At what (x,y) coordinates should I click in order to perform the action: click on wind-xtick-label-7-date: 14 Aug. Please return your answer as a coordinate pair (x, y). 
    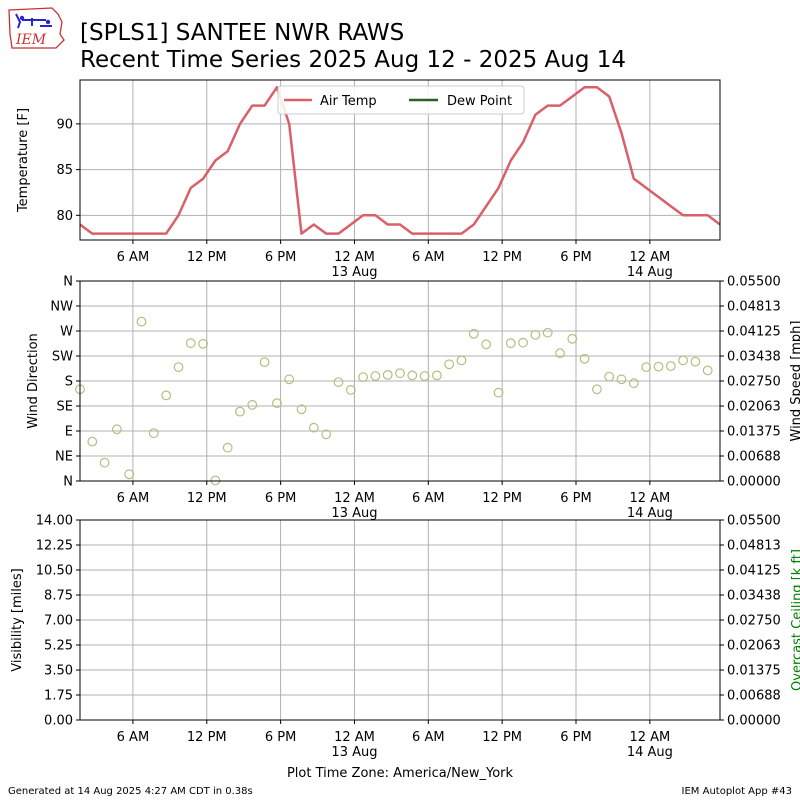
    Looking at the image, I should click on (650, 513).